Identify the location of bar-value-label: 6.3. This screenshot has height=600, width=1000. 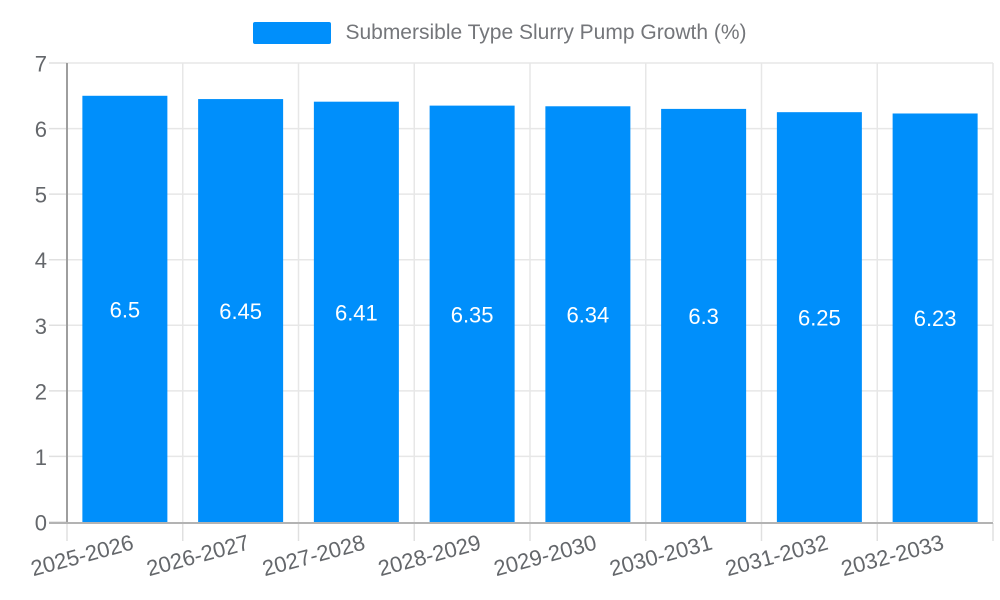
(703, 316).